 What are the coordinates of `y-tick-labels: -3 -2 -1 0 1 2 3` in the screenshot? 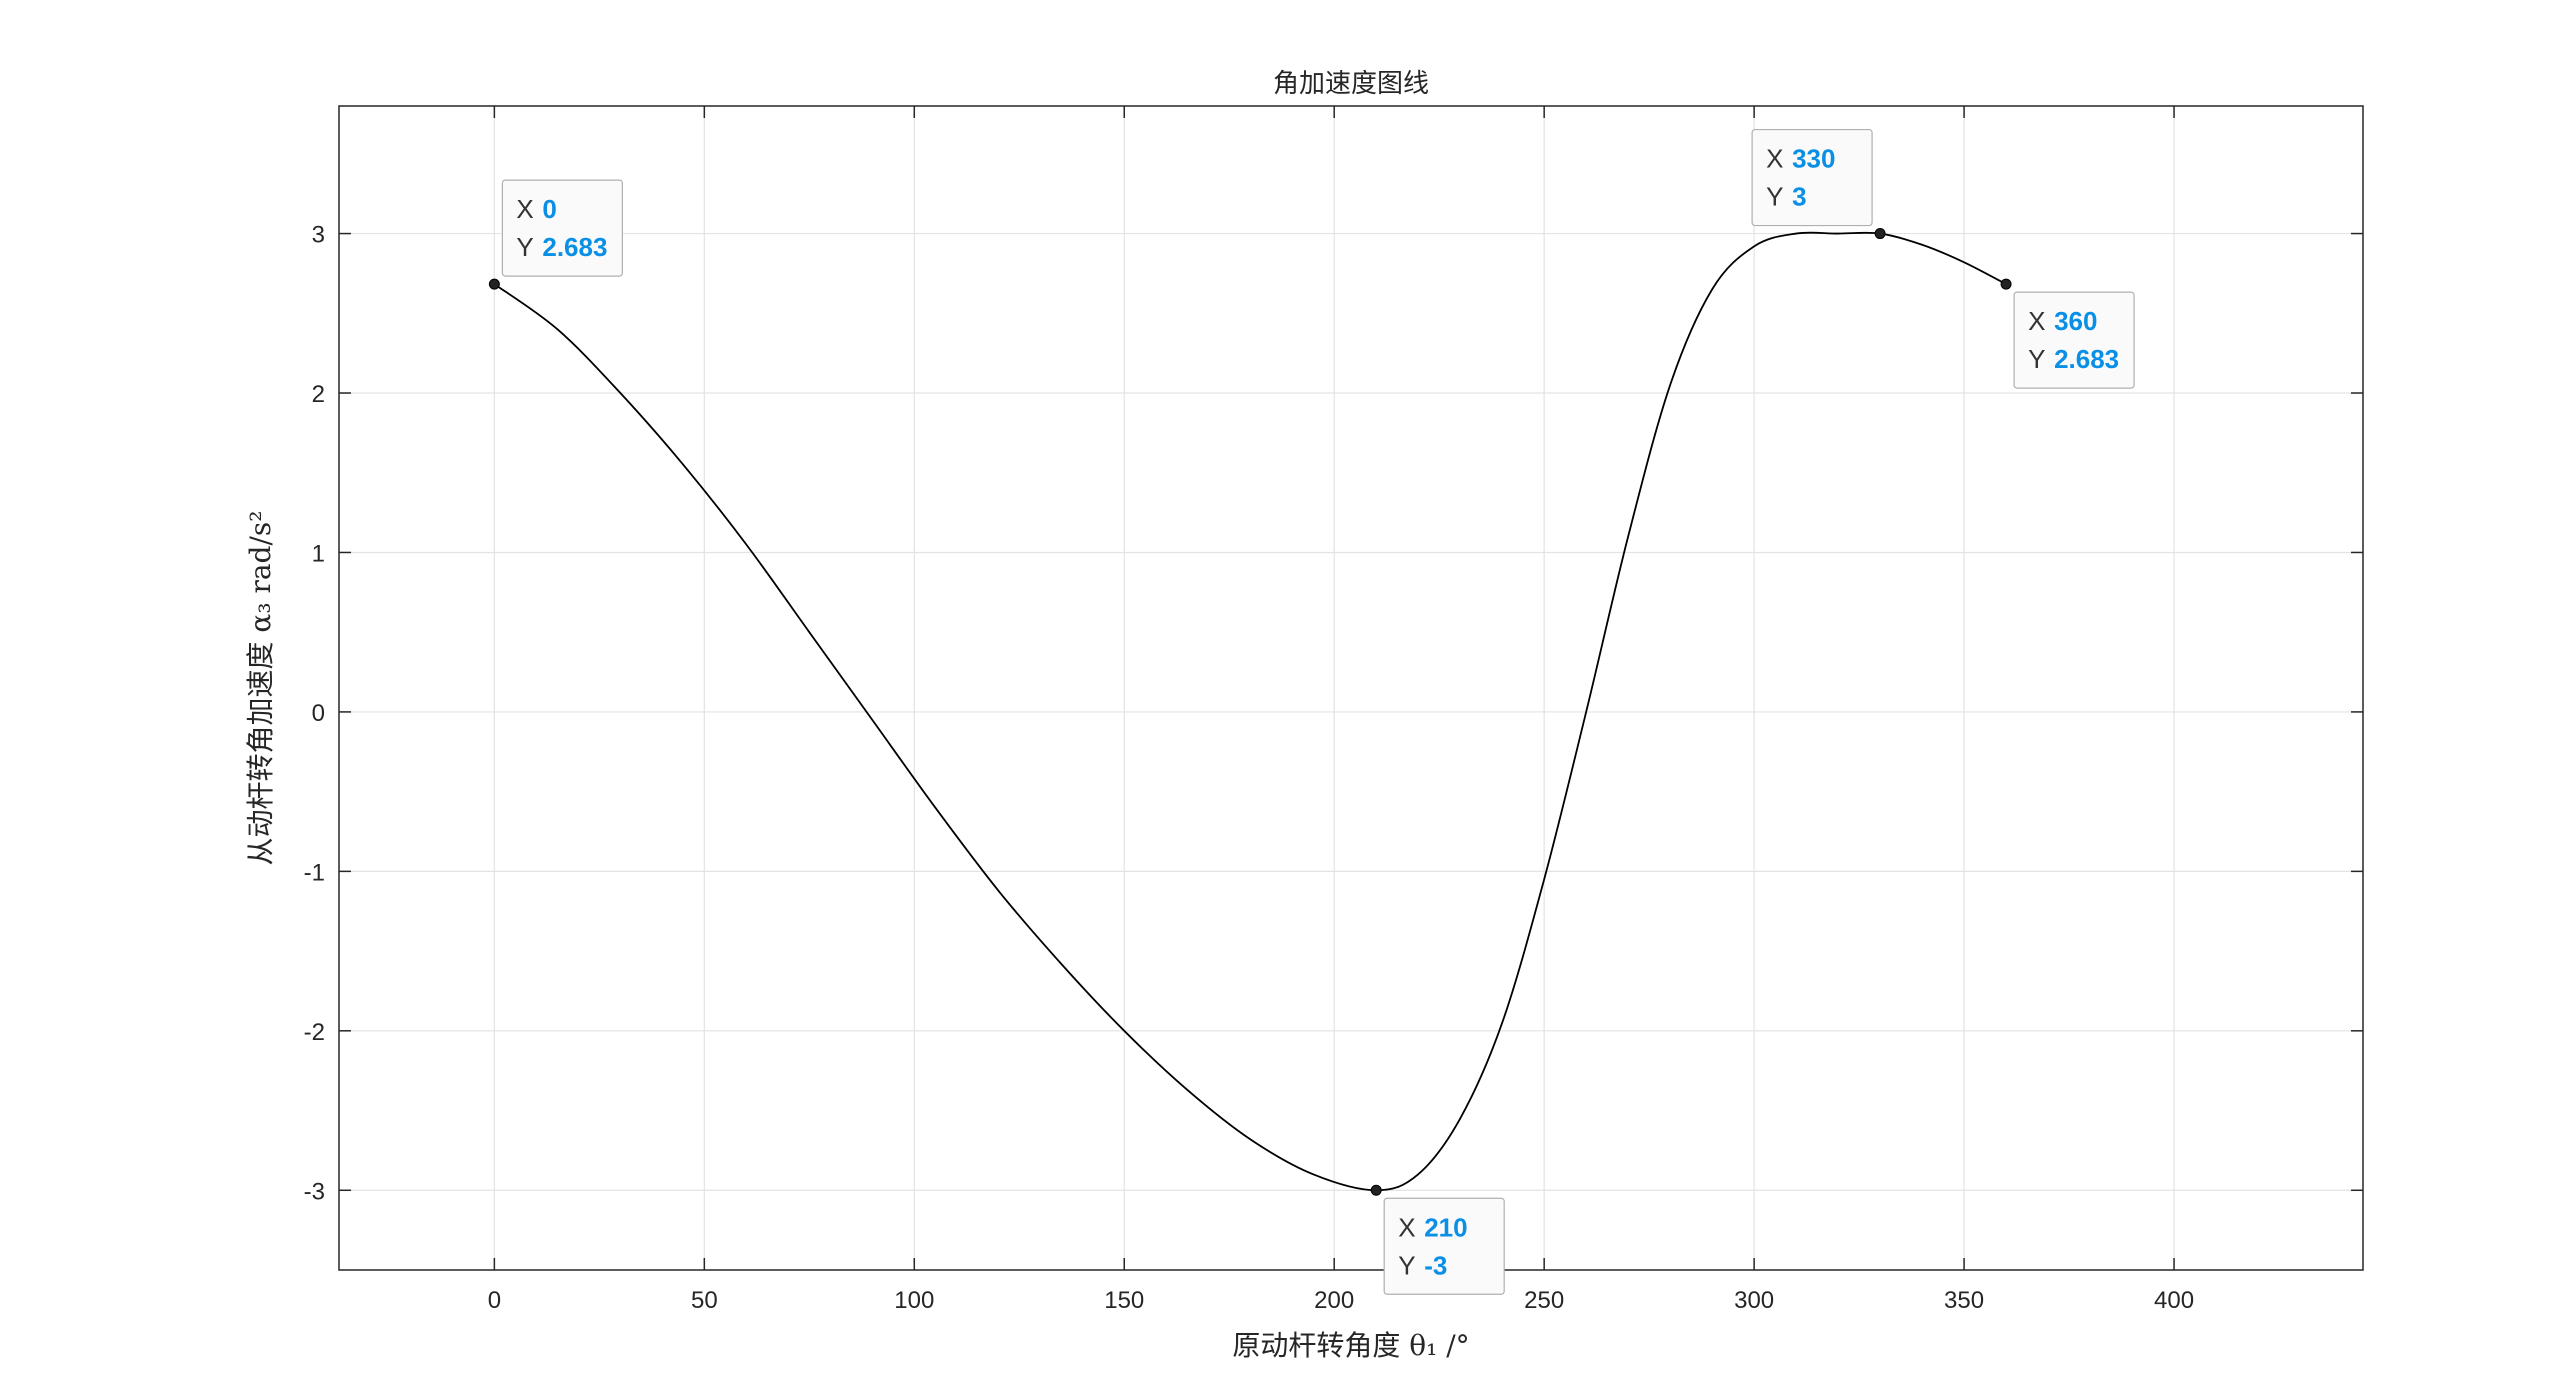 It's located at (314, 714).